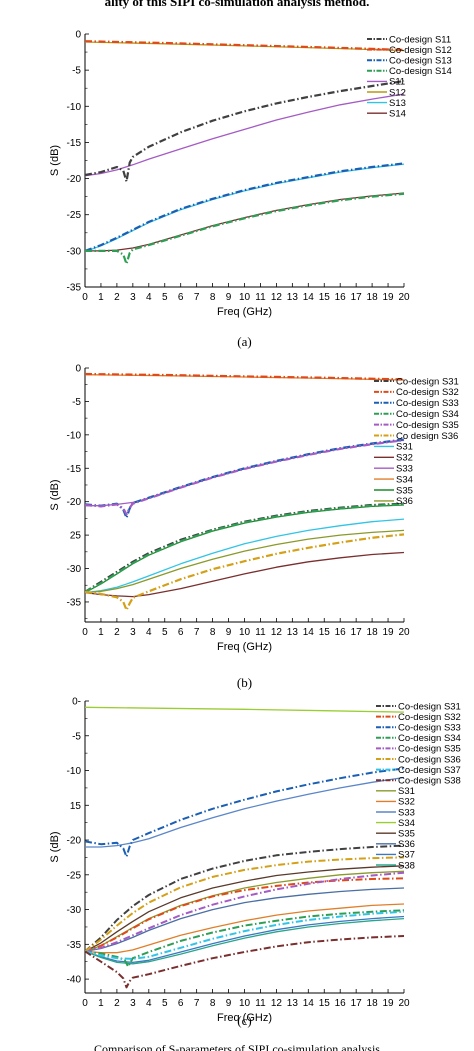 This screenshot has width=474, height=1051. I want to click on legend-label: Co-design S33, so click(429, 728).